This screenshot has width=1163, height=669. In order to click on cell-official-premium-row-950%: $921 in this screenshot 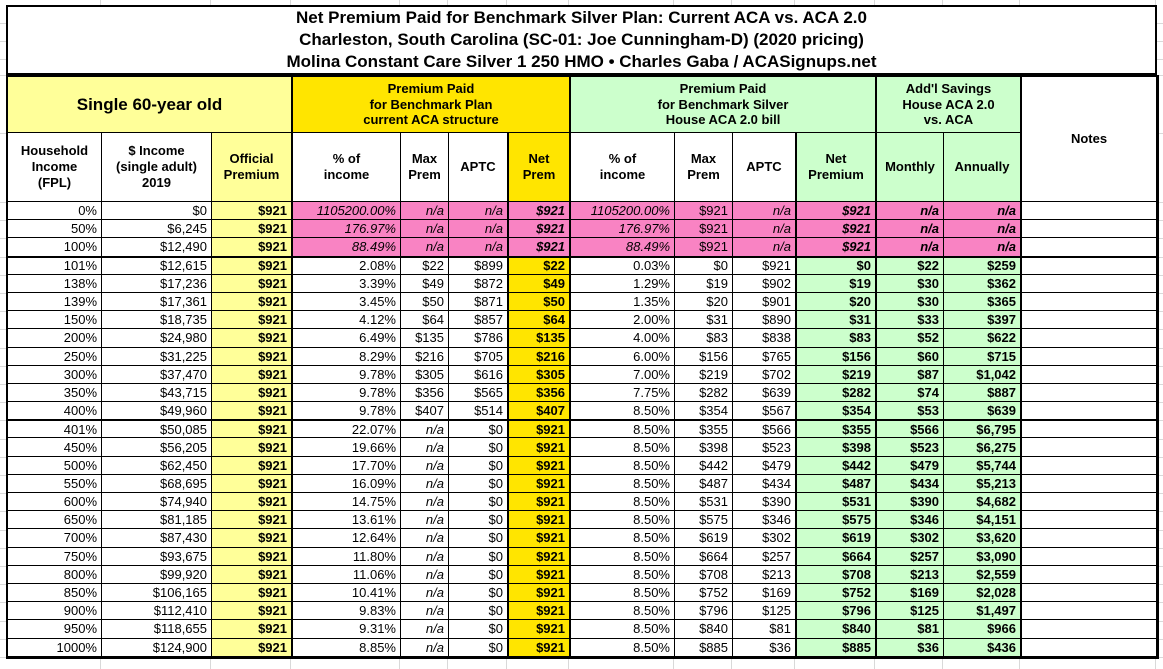, I will do `click(252, 629)`.